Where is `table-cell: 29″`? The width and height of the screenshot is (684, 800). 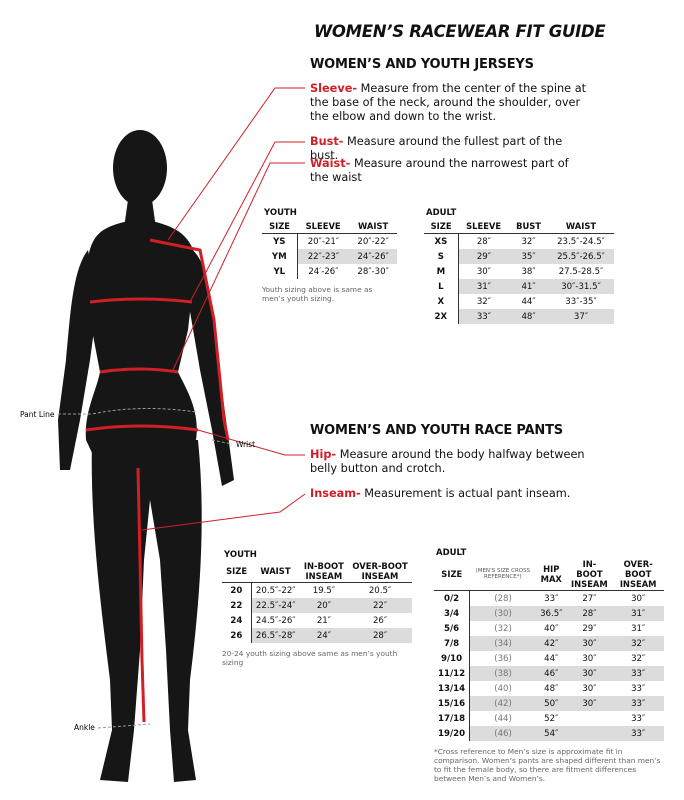 table-cell: 29″ is located at coordinates (484, 256).